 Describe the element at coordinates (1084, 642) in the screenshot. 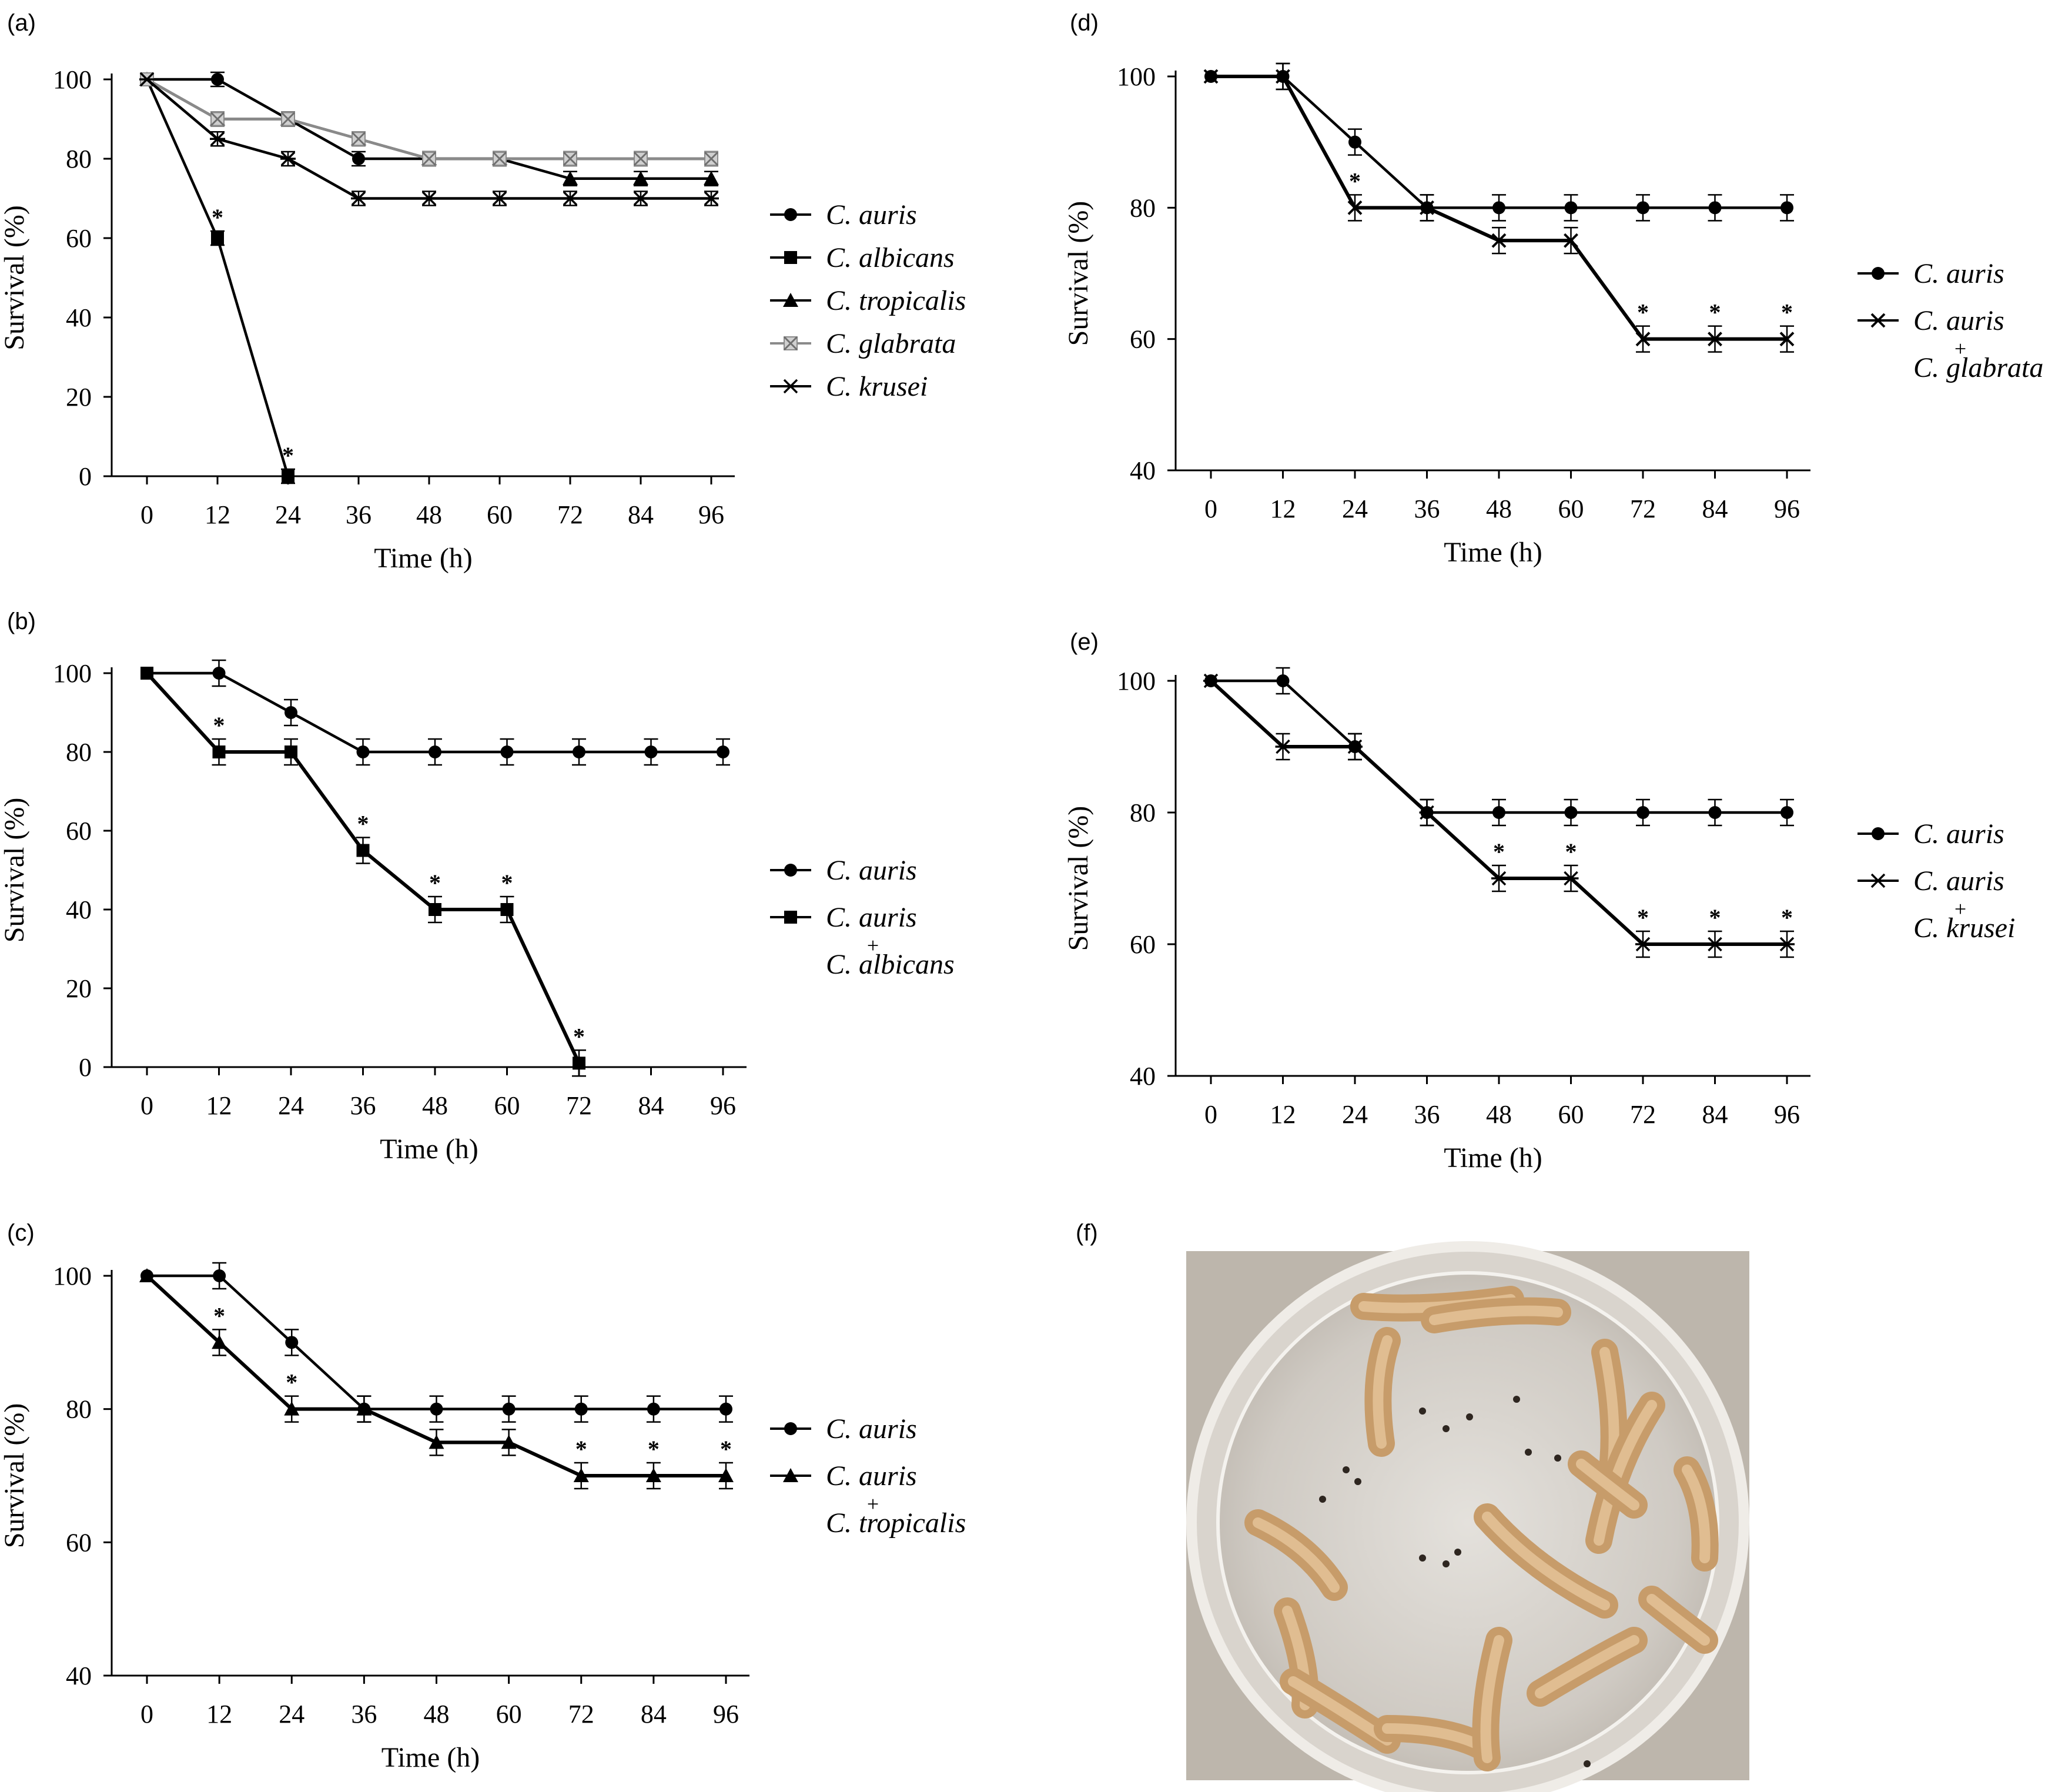

I see `panel-label-e: (e)` at that location.